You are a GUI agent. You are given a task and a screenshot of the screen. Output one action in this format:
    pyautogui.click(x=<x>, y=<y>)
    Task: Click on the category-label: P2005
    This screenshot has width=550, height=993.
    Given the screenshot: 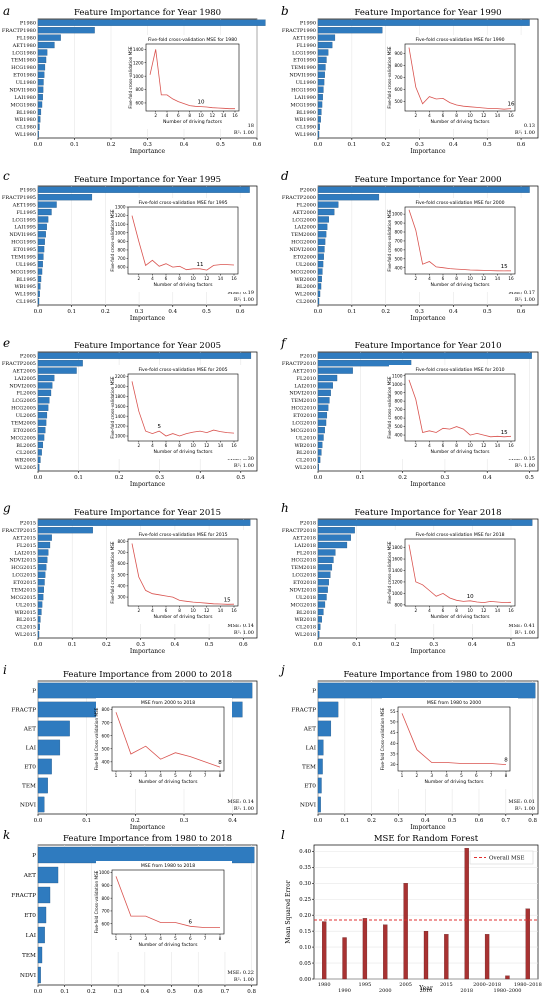 What is the action you would take?
    pyautogui.click(x=28, y=357)
    